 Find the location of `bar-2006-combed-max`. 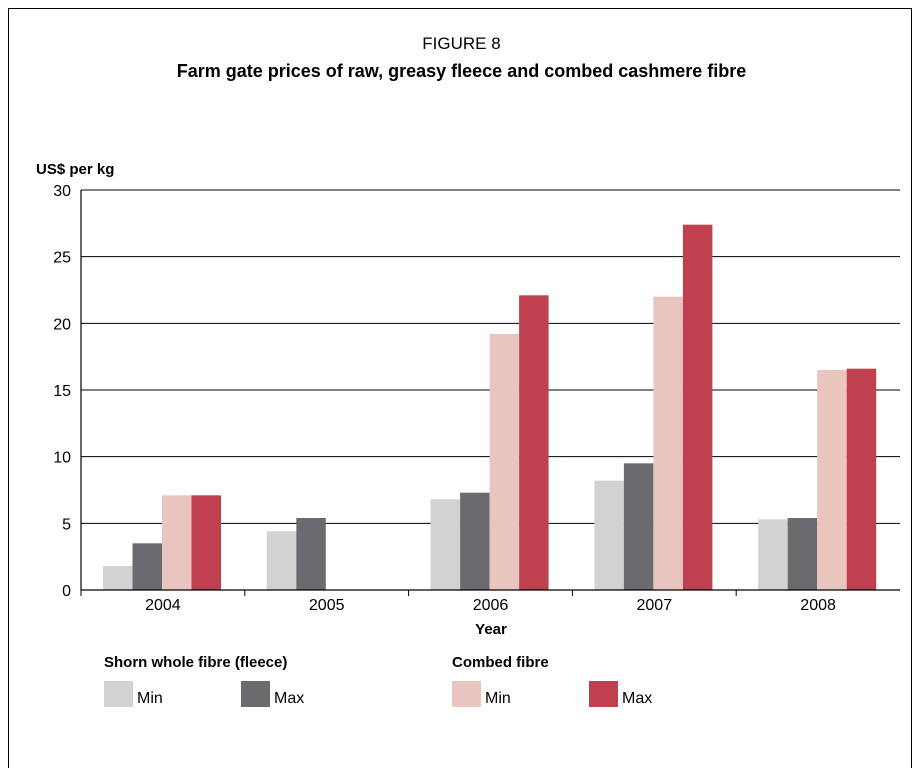

bar-2006-combed-max is located at coordinates (534, 442).